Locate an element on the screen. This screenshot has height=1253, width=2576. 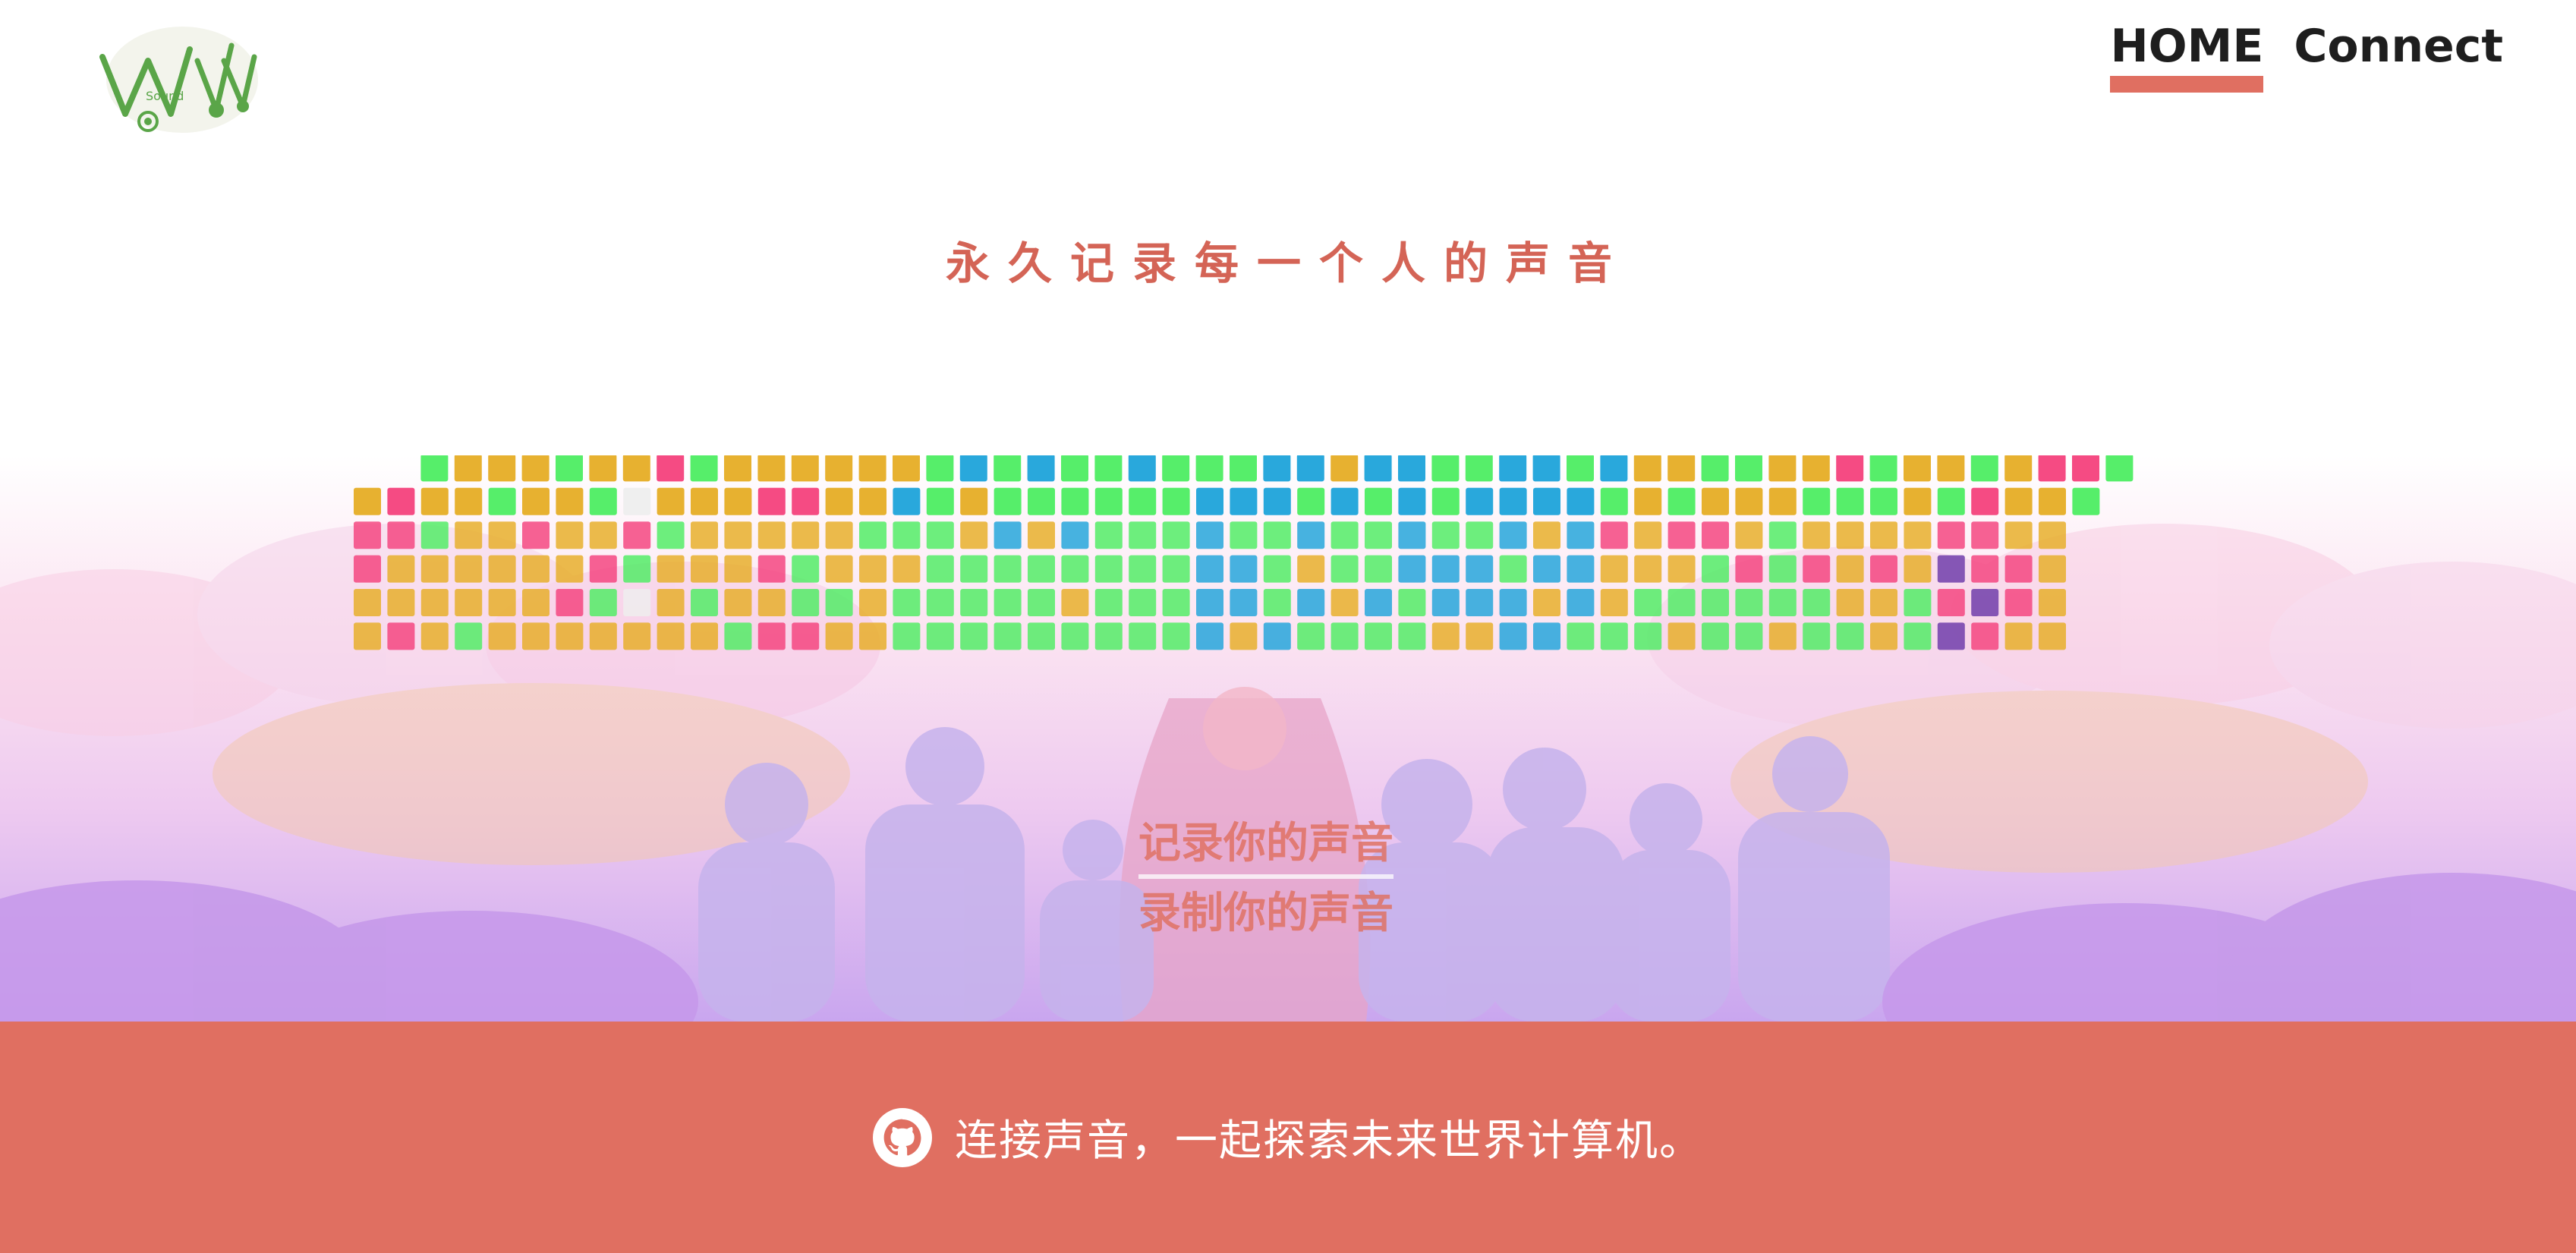
github-icon is located at coordinates (902, 1137).